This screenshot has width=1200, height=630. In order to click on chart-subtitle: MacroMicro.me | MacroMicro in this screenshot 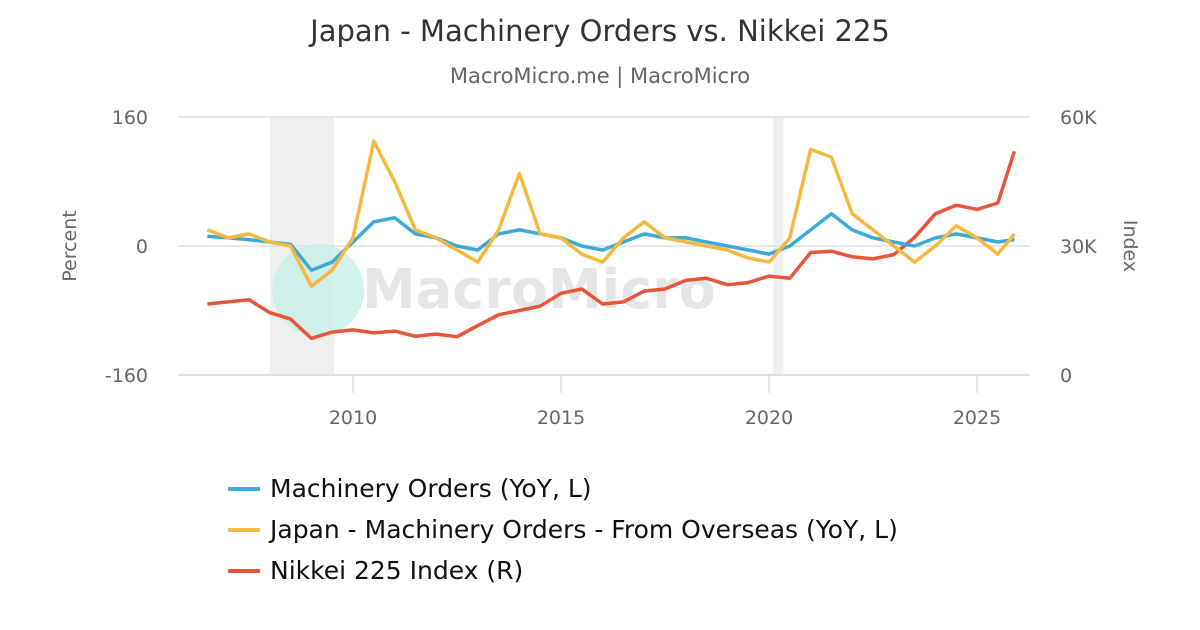, I will do `click(600, 76)`.